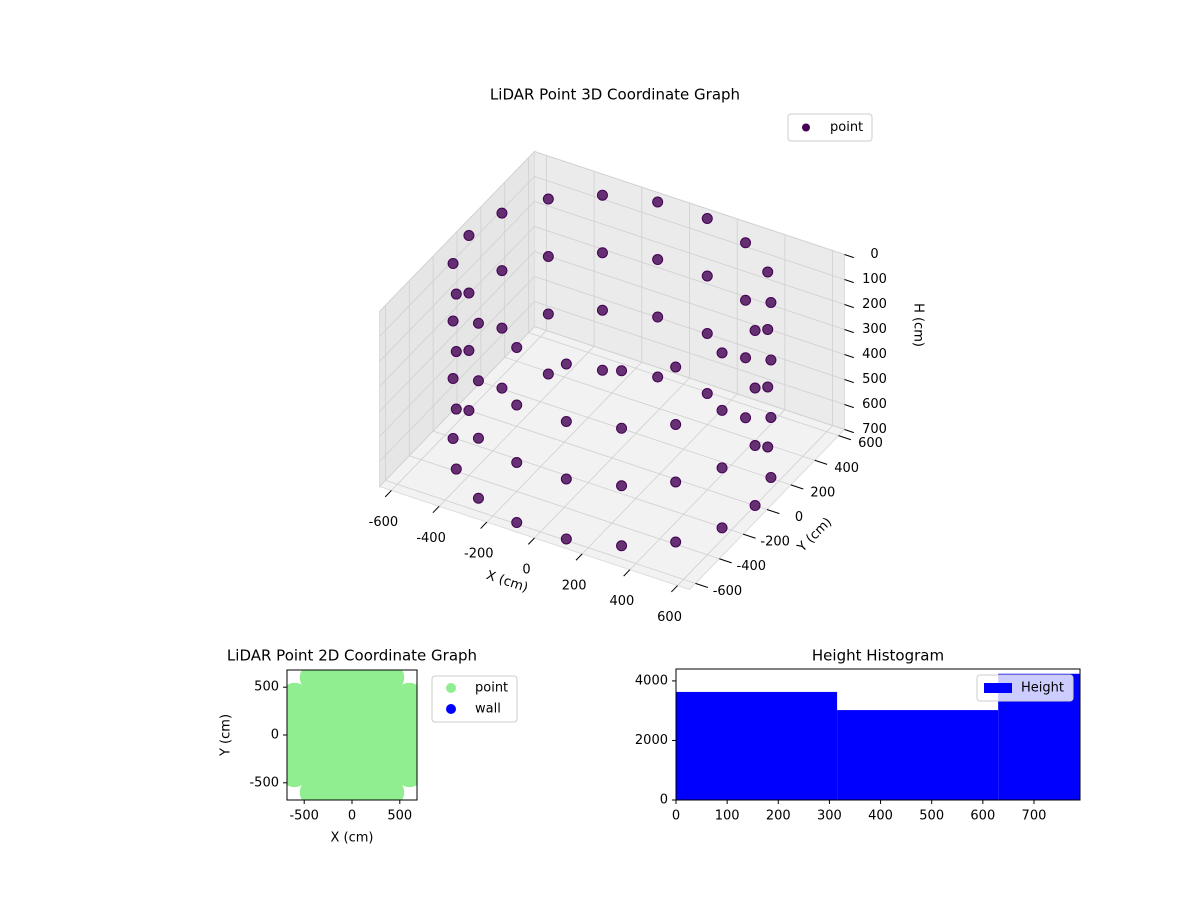 The image size is (1200, 900). Describe the element at coordinates (728, 591) in the screenshot. I see `y-tick-label: -600` at that location.